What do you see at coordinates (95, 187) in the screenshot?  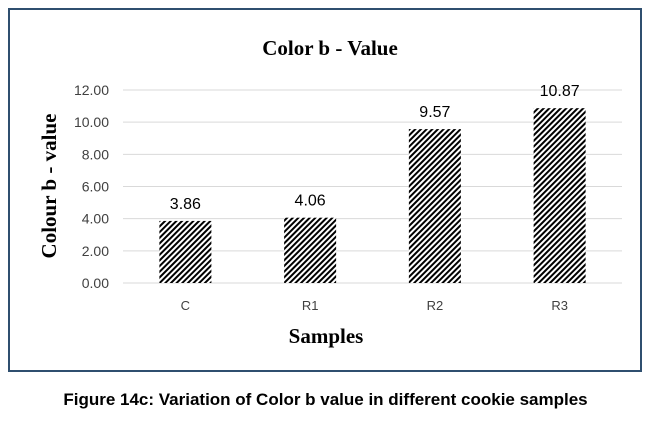 I see `y-tick-label: 6.00` at bounding box center [95, 187].